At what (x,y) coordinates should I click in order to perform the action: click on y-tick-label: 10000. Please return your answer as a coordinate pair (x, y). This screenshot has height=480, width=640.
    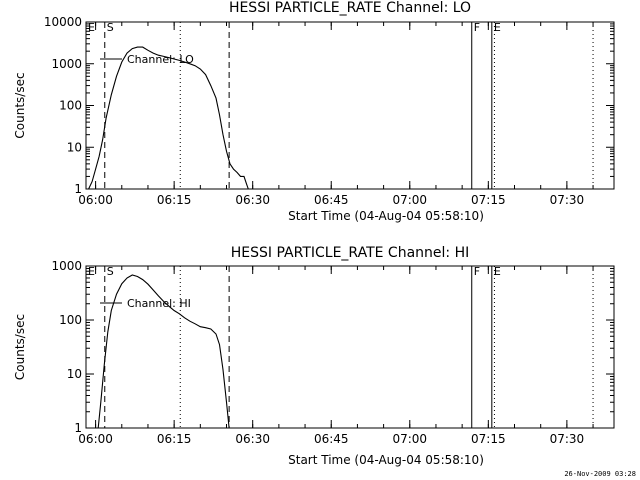
    Looking at the image, I should click on (63, 22).